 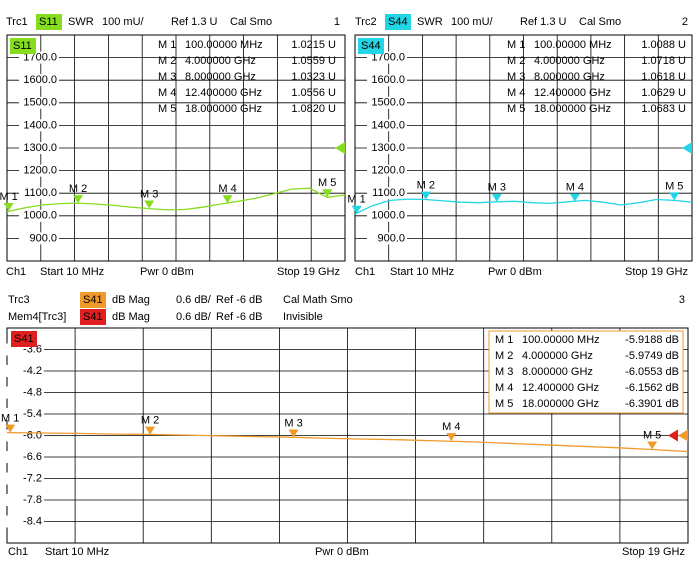 What do you see at coordinates (16, 272) in the screenshot?
I see `channel: Ch1` at bounding box center [16, 272].